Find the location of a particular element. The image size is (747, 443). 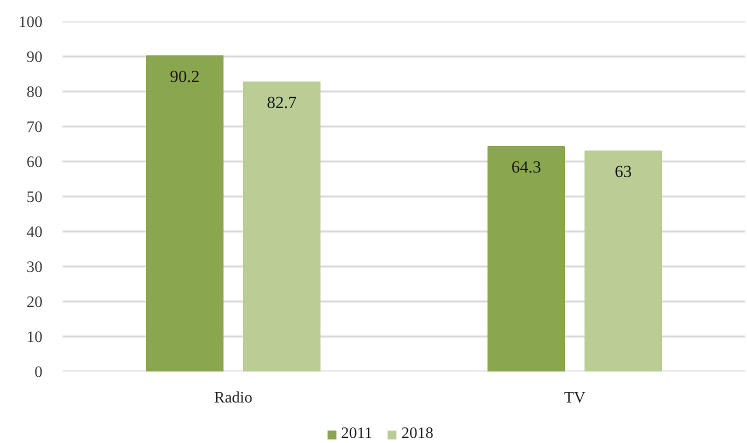

y-tick-label: 90 is located at coordinates (34, 57).